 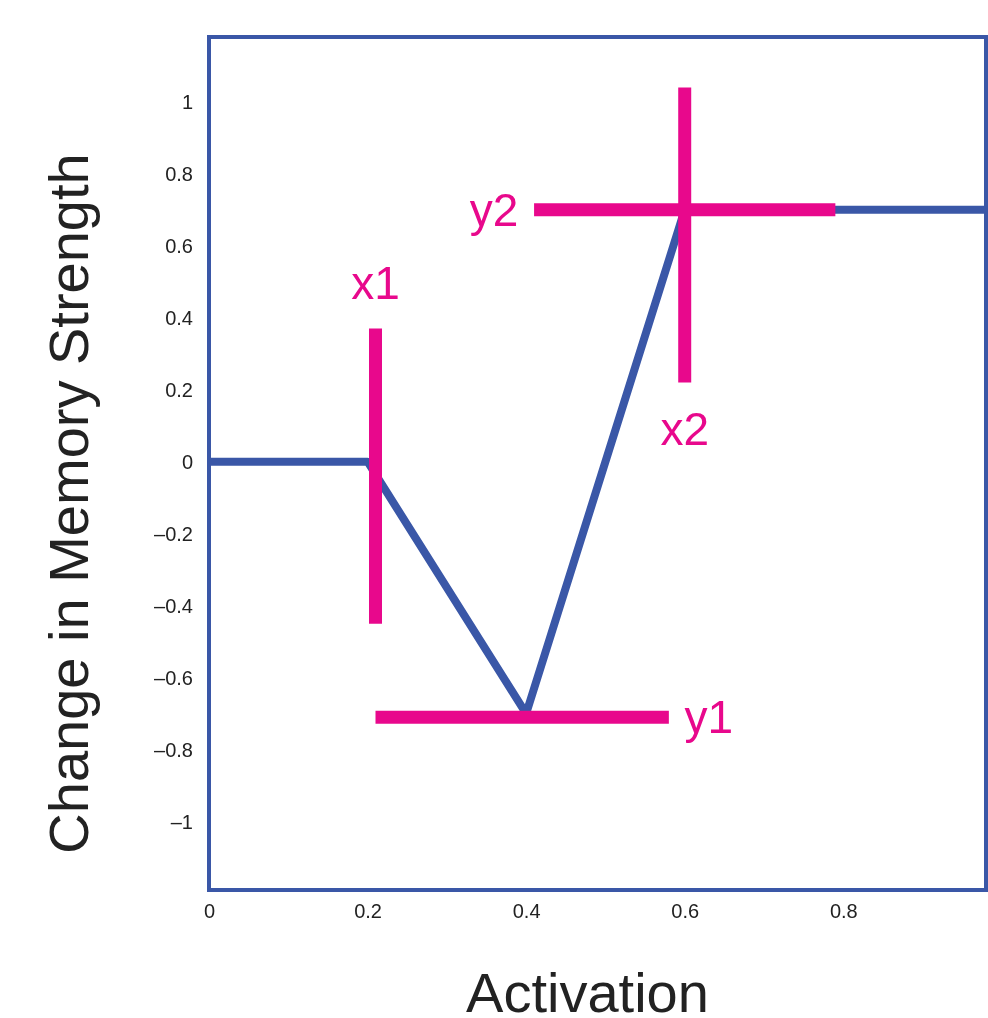 What do you see at coordinates (179, 173) in the screenshot?
I see `y-tick-label: 0.8` at bounding box center [179, 173].